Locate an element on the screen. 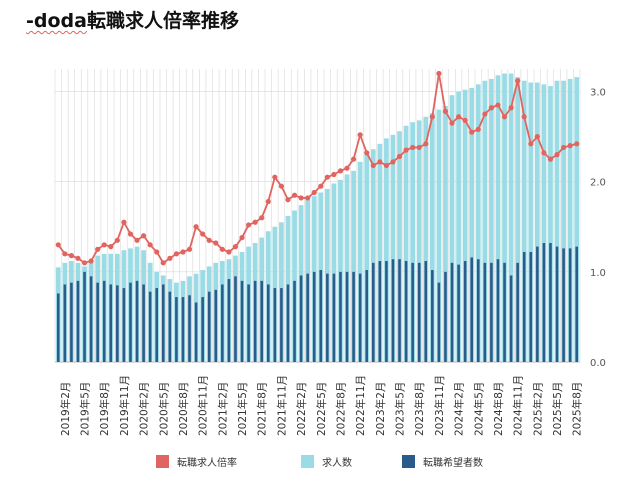 This screenshot has height=482, width=635. x-tick-label: 2020年8月 is located at coordinates (183, 409).